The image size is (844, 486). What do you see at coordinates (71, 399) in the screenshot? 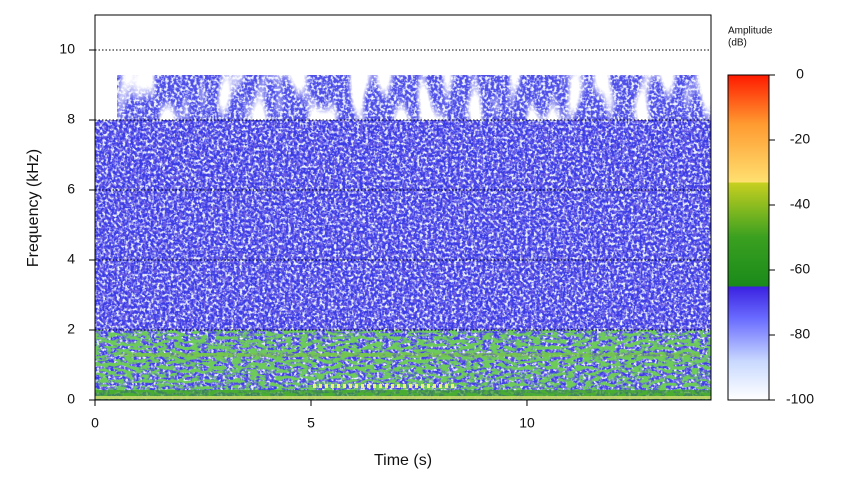
I see `y-tick-label: 0` at bounding box center [71, 399].